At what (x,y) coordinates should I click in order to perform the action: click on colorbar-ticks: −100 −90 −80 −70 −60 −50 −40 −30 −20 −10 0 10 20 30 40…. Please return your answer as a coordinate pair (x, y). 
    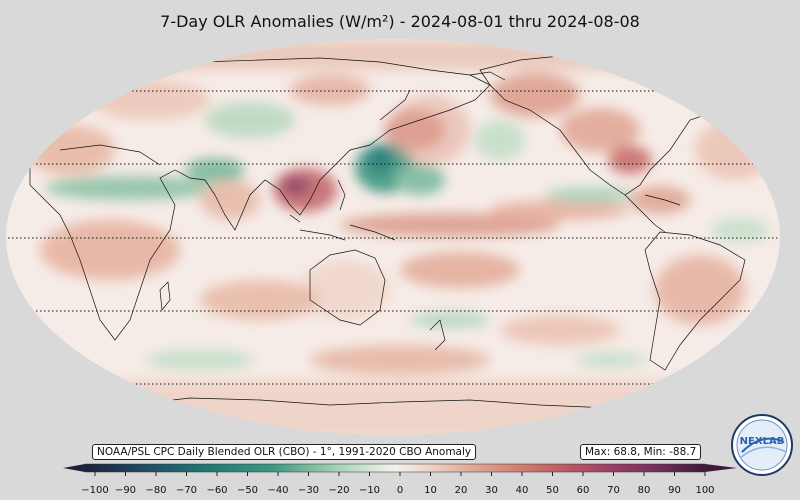
    Looking at the image, I should click on (398, 484).